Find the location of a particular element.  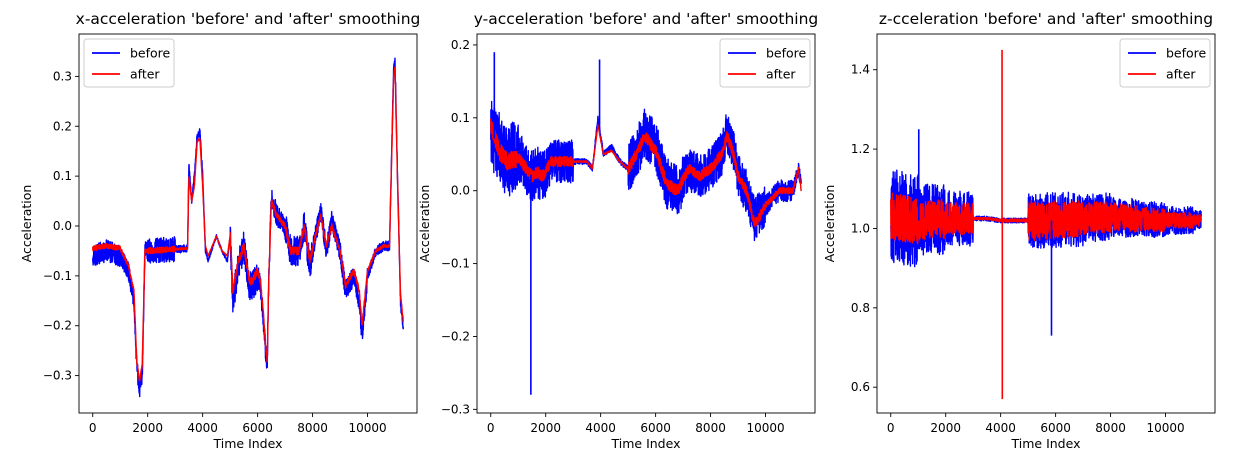

y-tick-label: 1.0 is located at coordinates (860, 228).